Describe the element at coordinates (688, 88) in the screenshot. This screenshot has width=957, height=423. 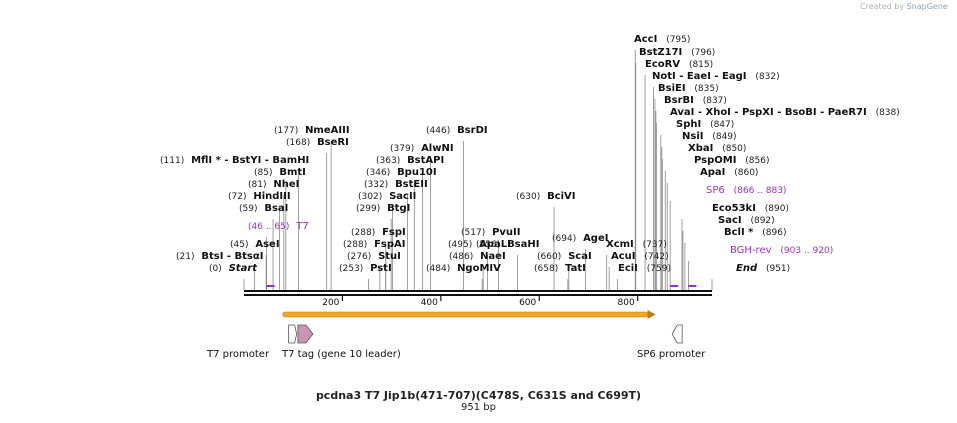
I see `site-label: BsiEI (835)` at that location.